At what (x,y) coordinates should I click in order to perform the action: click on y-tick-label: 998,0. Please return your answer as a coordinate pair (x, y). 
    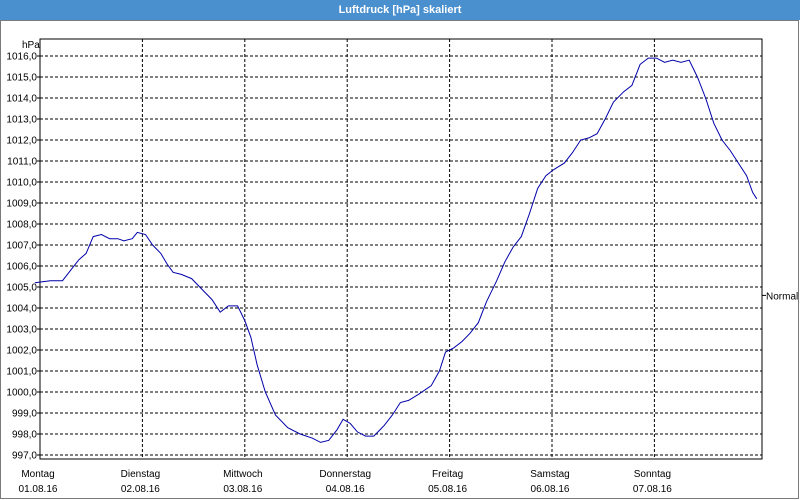
    Looking at the image, I should click on (24, 435).